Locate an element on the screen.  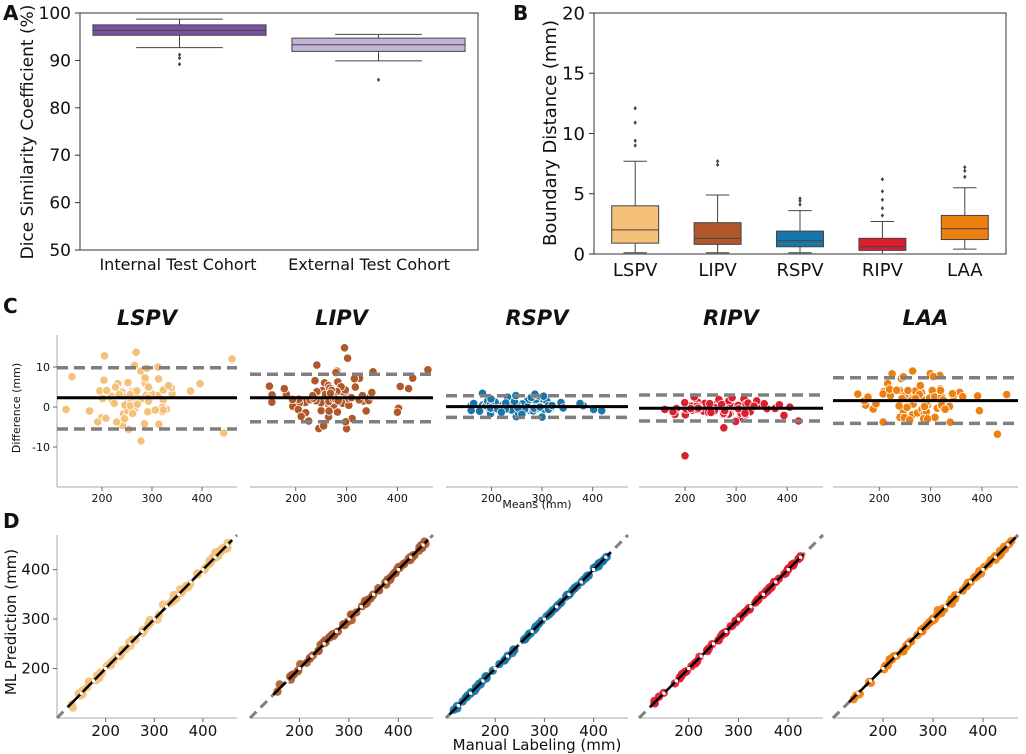
regression-line is located at coordinates (350, 617).